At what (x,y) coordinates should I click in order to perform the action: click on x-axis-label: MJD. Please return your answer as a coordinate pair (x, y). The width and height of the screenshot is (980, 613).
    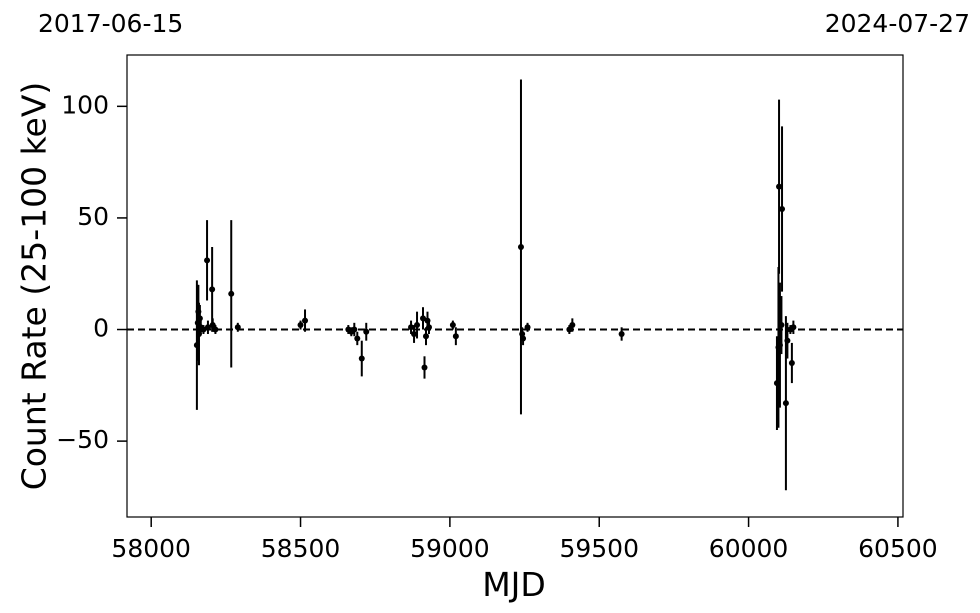
    Looking at the image, I should click on (514, 584).